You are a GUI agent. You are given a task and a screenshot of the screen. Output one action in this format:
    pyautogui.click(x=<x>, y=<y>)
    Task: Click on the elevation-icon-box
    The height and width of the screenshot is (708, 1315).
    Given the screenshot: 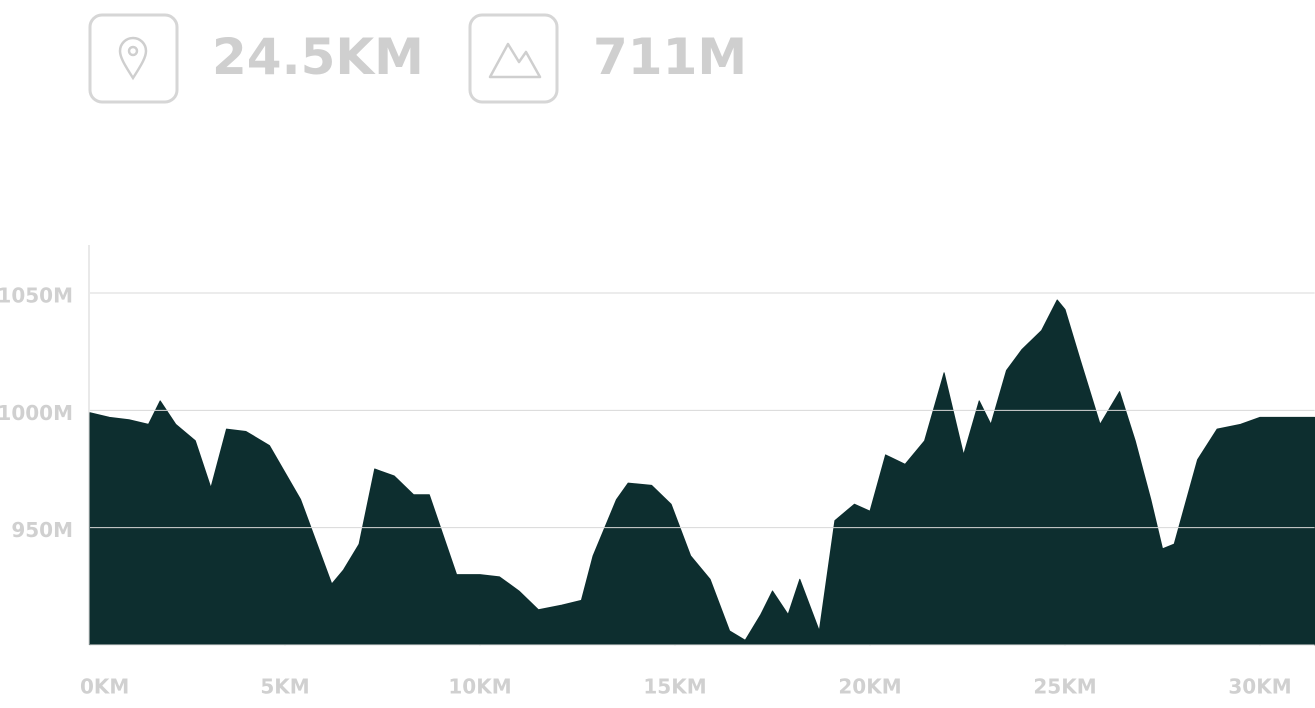 What is the action you would take?
    pyautogui.click(x=513, y=58)
    